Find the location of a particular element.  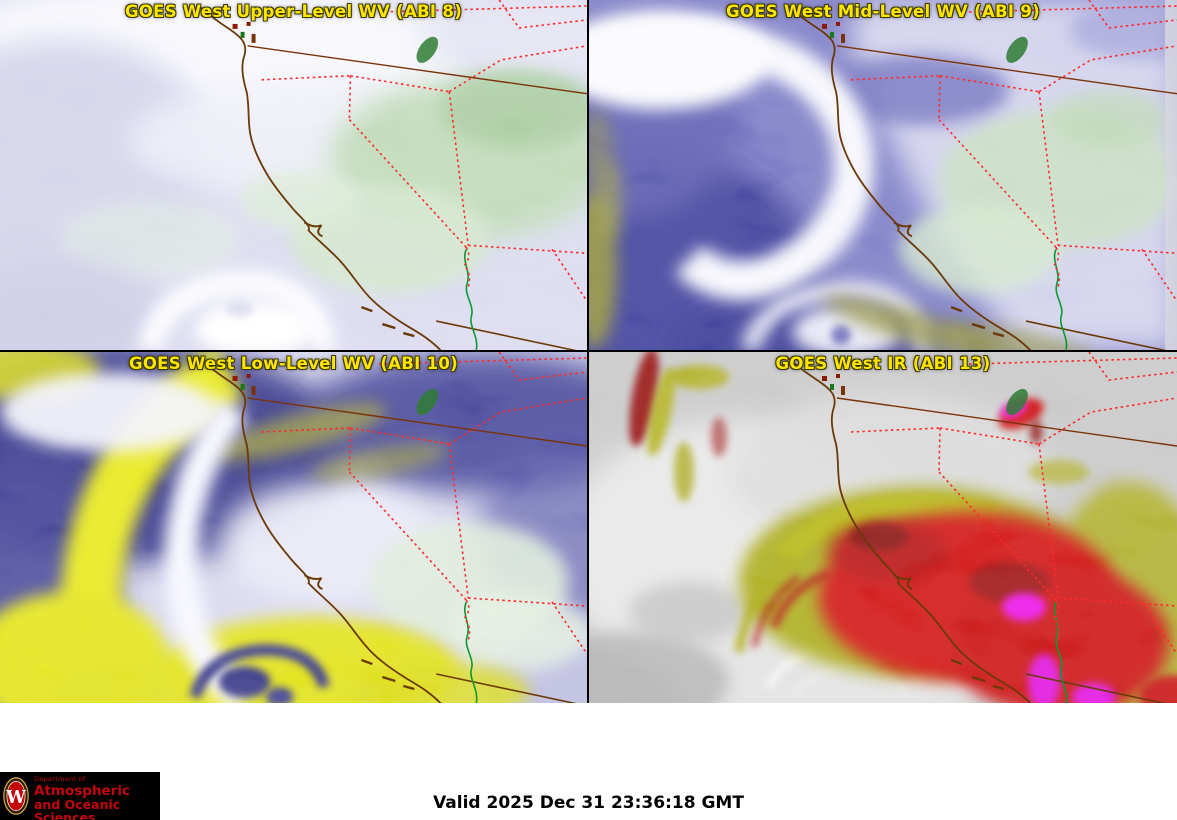

logo-line2: and Oceanic Sciences is located at coordinates (77, 808).